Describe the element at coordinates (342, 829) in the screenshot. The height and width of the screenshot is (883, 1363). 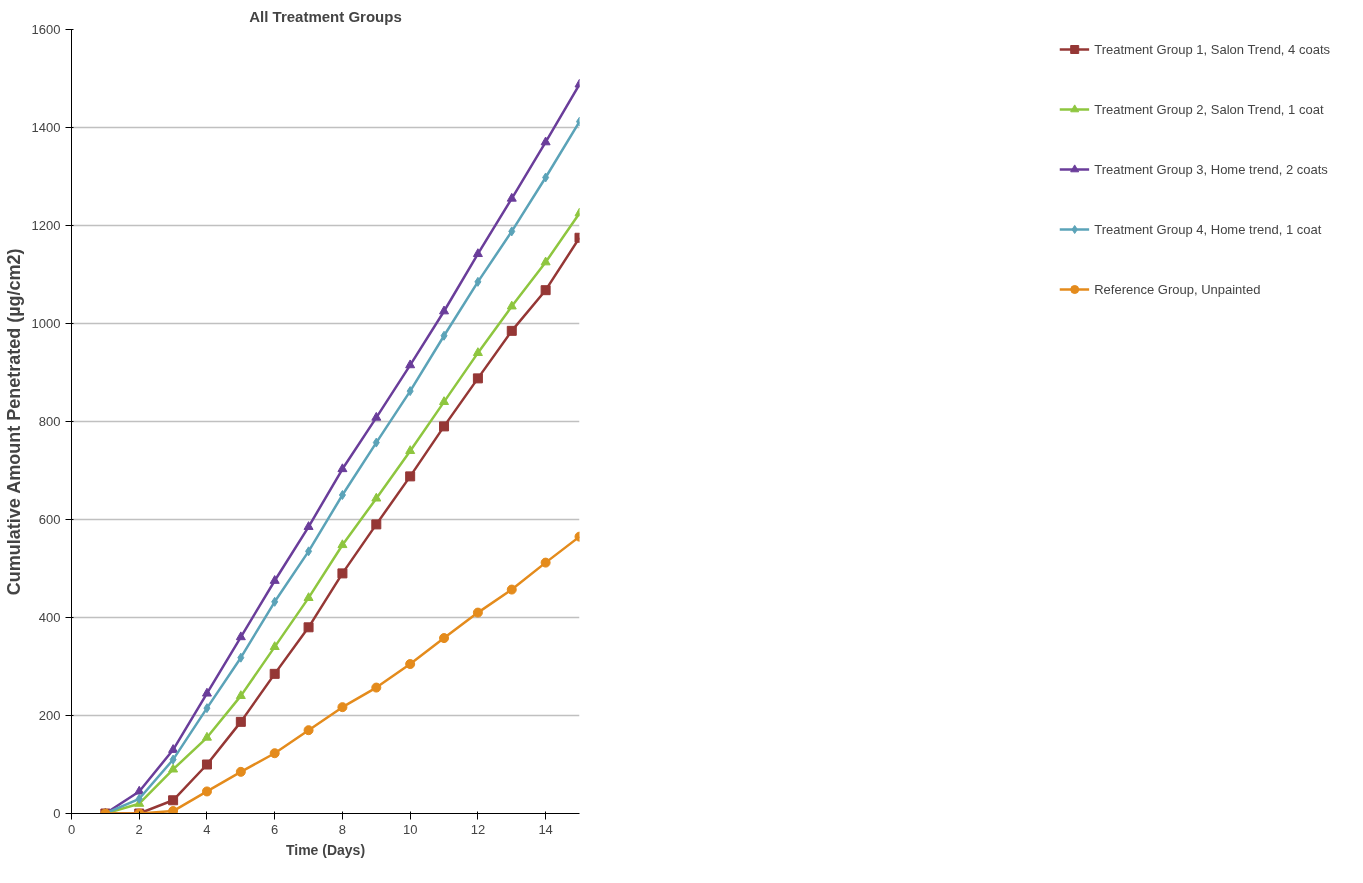
I see `x-tick-label: 8` at that location.